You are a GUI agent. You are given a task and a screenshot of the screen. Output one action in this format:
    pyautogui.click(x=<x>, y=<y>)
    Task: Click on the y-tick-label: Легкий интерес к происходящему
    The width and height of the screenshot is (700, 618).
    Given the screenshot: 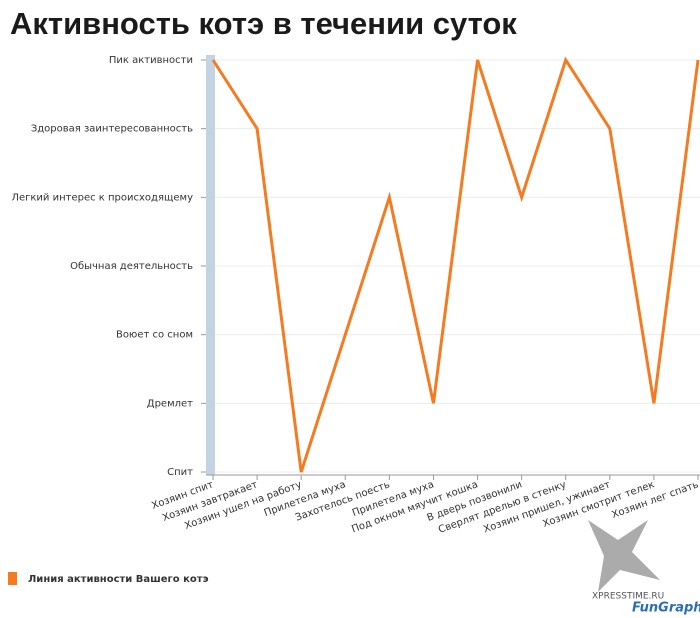 What is the action you would take?
    pyautogui.click(x=102, y=197)
    